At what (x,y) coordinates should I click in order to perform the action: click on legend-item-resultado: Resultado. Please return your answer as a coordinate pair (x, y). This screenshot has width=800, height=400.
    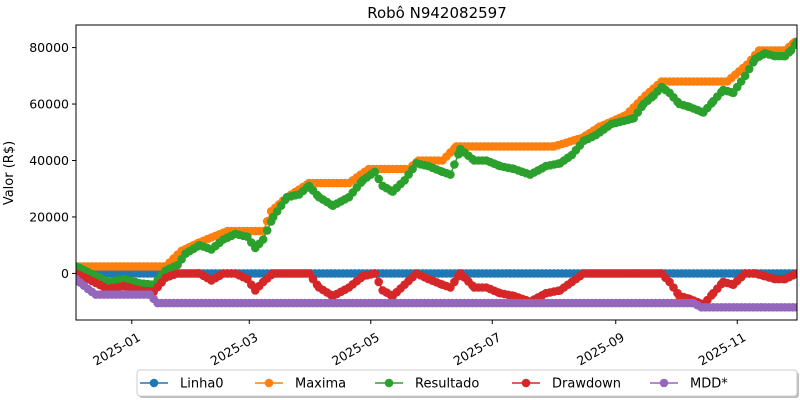
    Looking at the image, I should click on (427, 384).